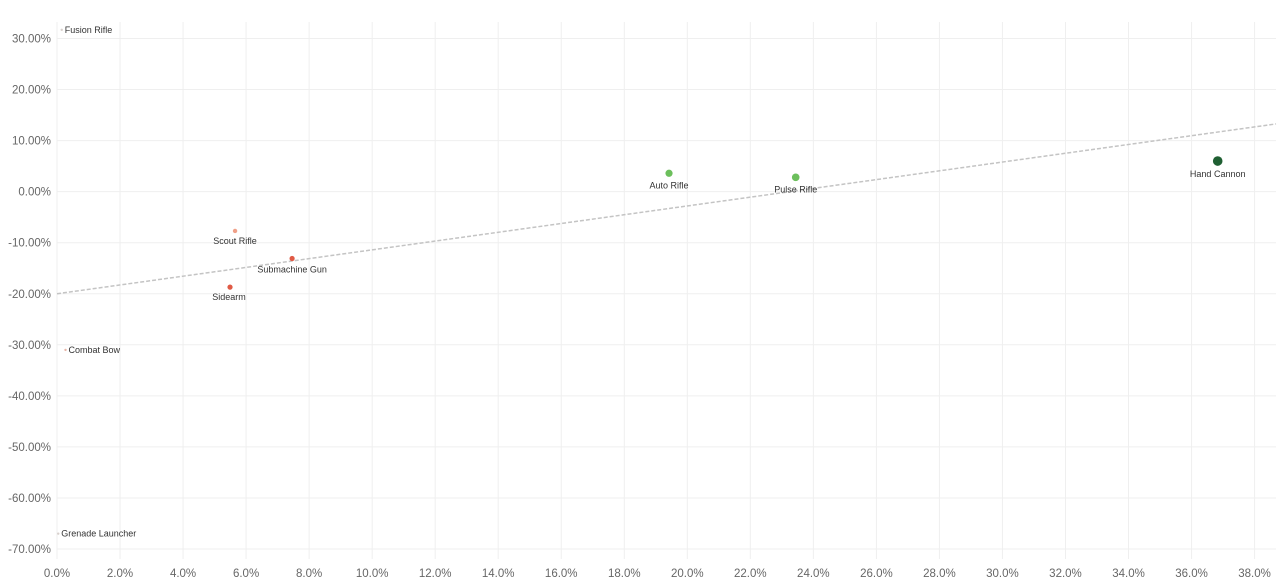 The image size is (1280, 586). Describe the element at coordinates (1128, 574) in the screenshot. I see `x-tick-label: 34.0%` at that location.